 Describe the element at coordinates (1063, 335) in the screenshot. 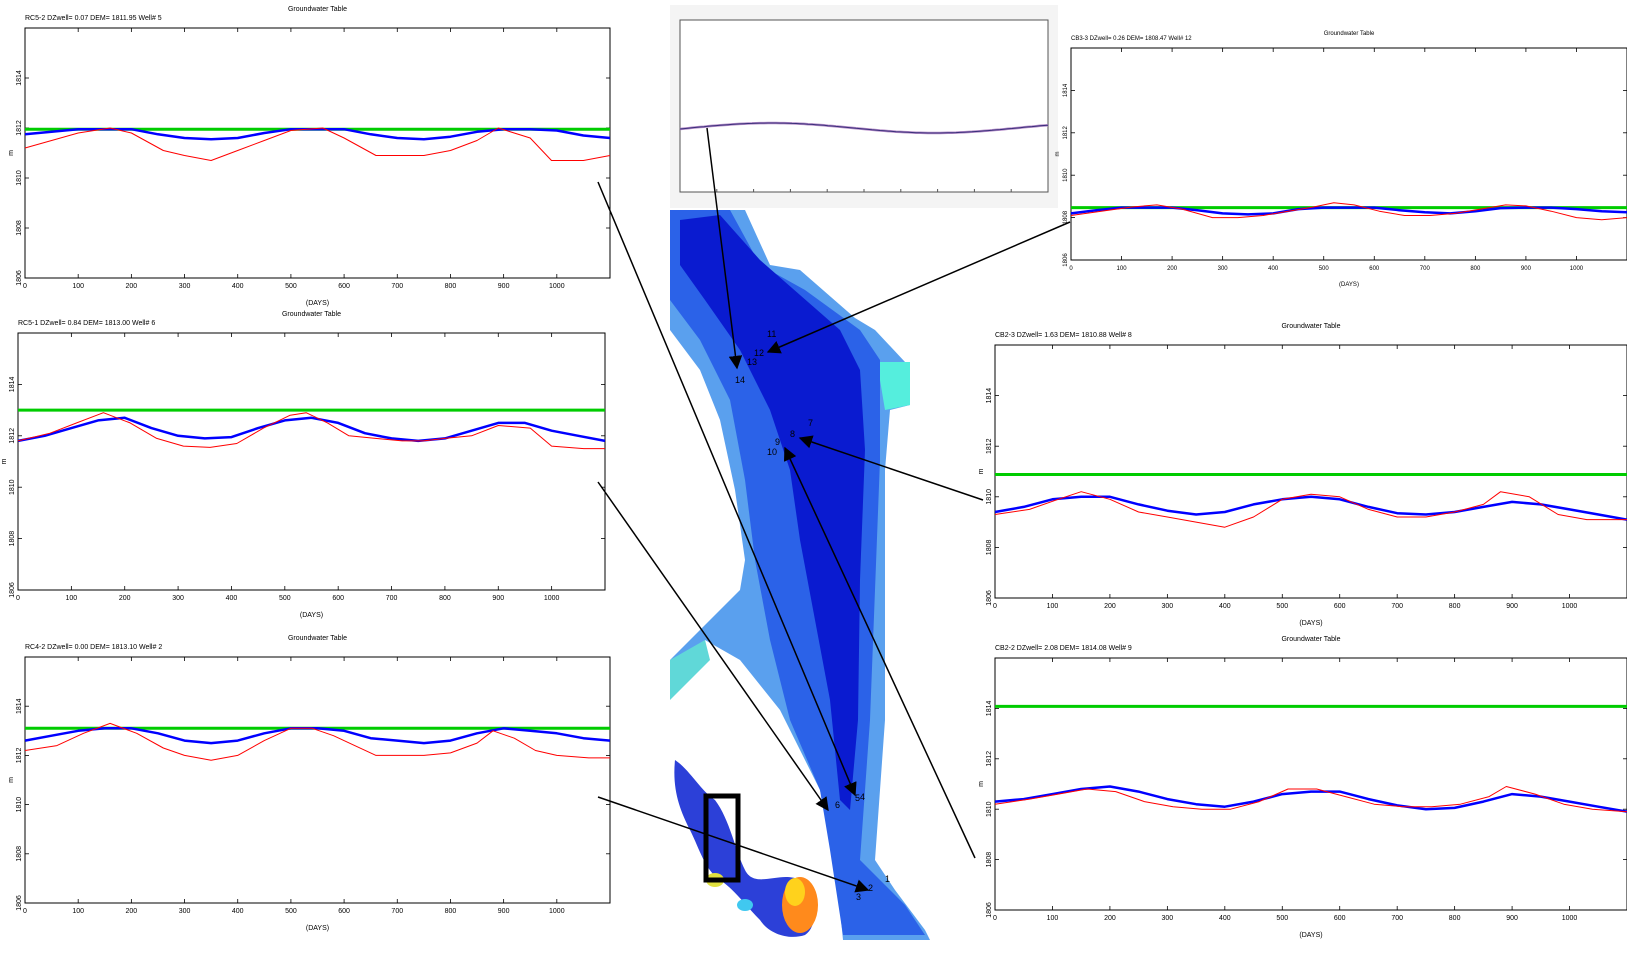

I see `chart-header: CB2-3 DZwell= 1.63 DEM= 1810.88 Well# 8` at that location.